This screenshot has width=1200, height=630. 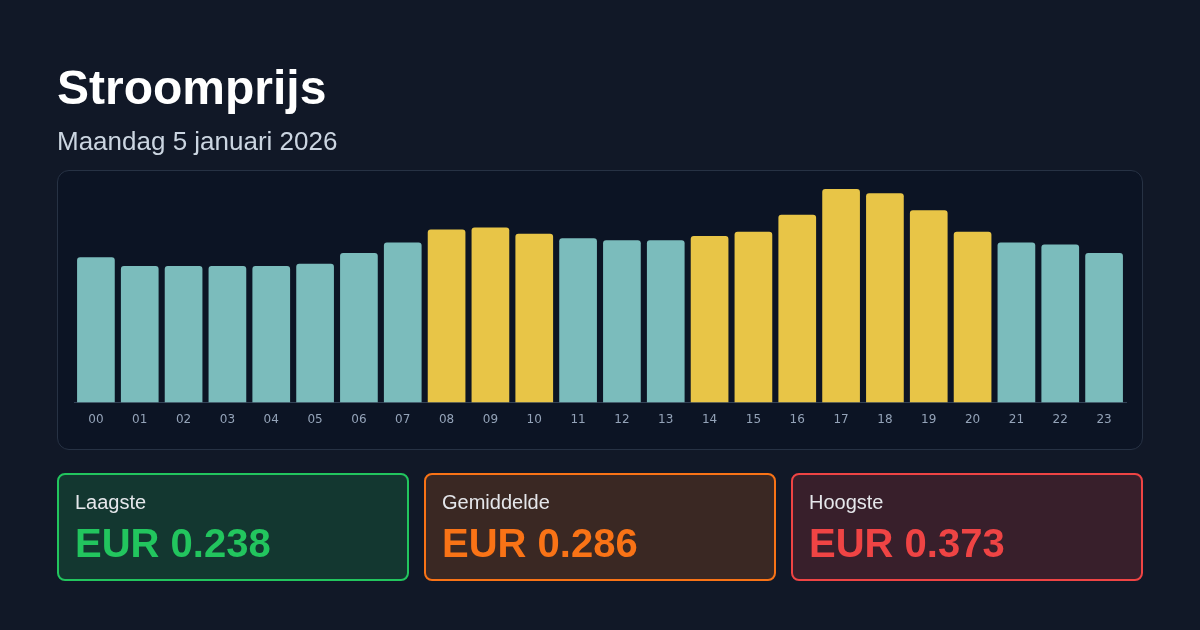 I want to click on x-tick-label: 02, so click(x=183, y=418).